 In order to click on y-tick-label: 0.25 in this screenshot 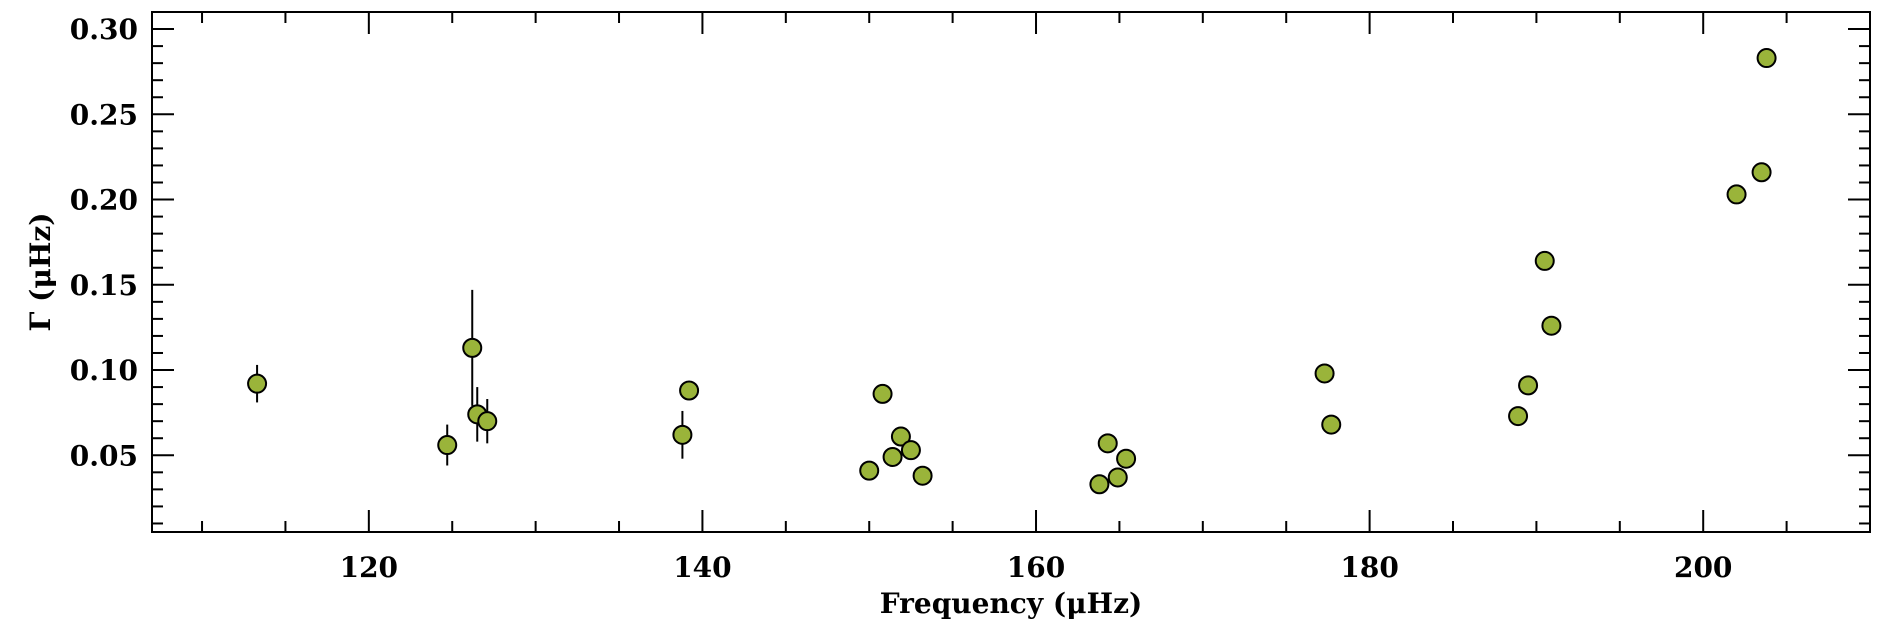, I will do `click(104, 114)`.